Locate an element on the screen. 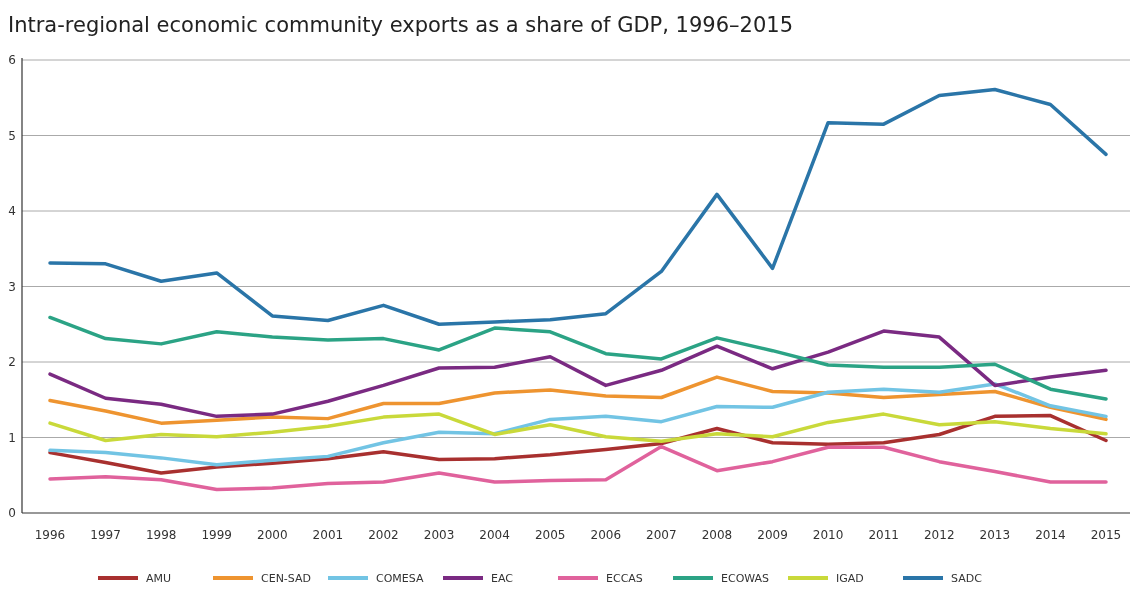 This screenshot has width=1132, height=590. y-tick-label: 2 is located at coordinates (12, 362).